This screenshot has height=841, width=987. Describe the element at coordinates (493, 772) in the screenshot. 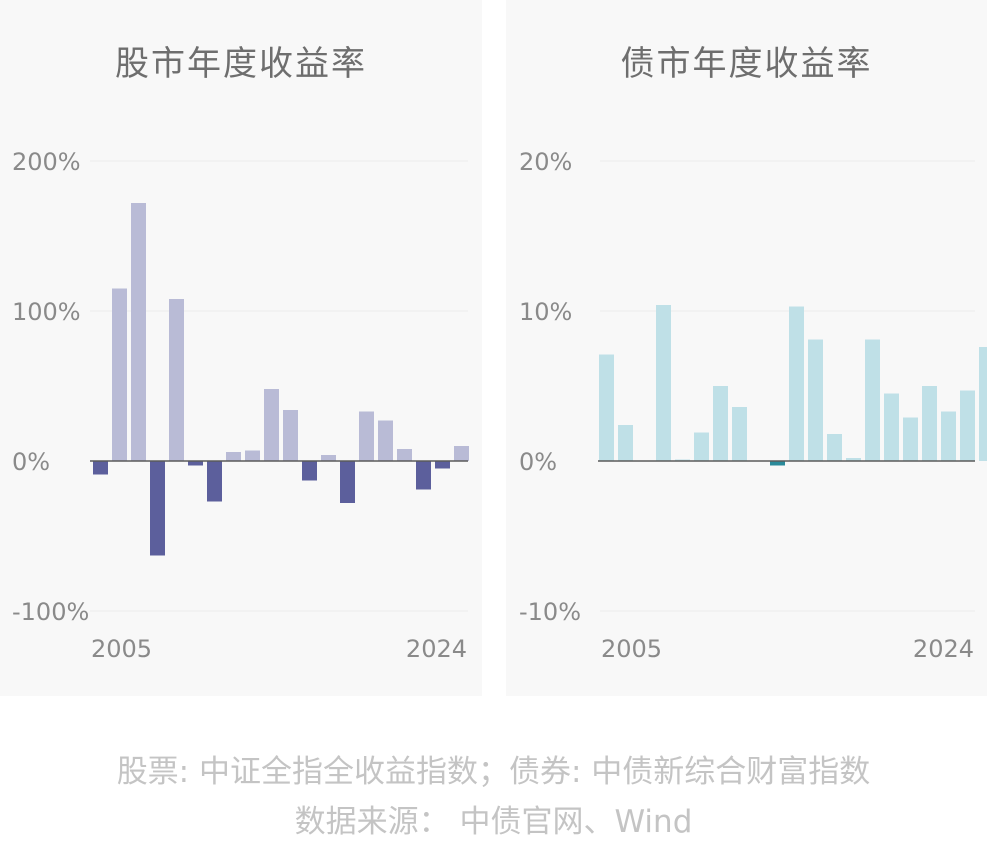

I see `footer-index-note: 股票: 中证全指全收益指数；债券: 中债新综合财富指数` at that location.